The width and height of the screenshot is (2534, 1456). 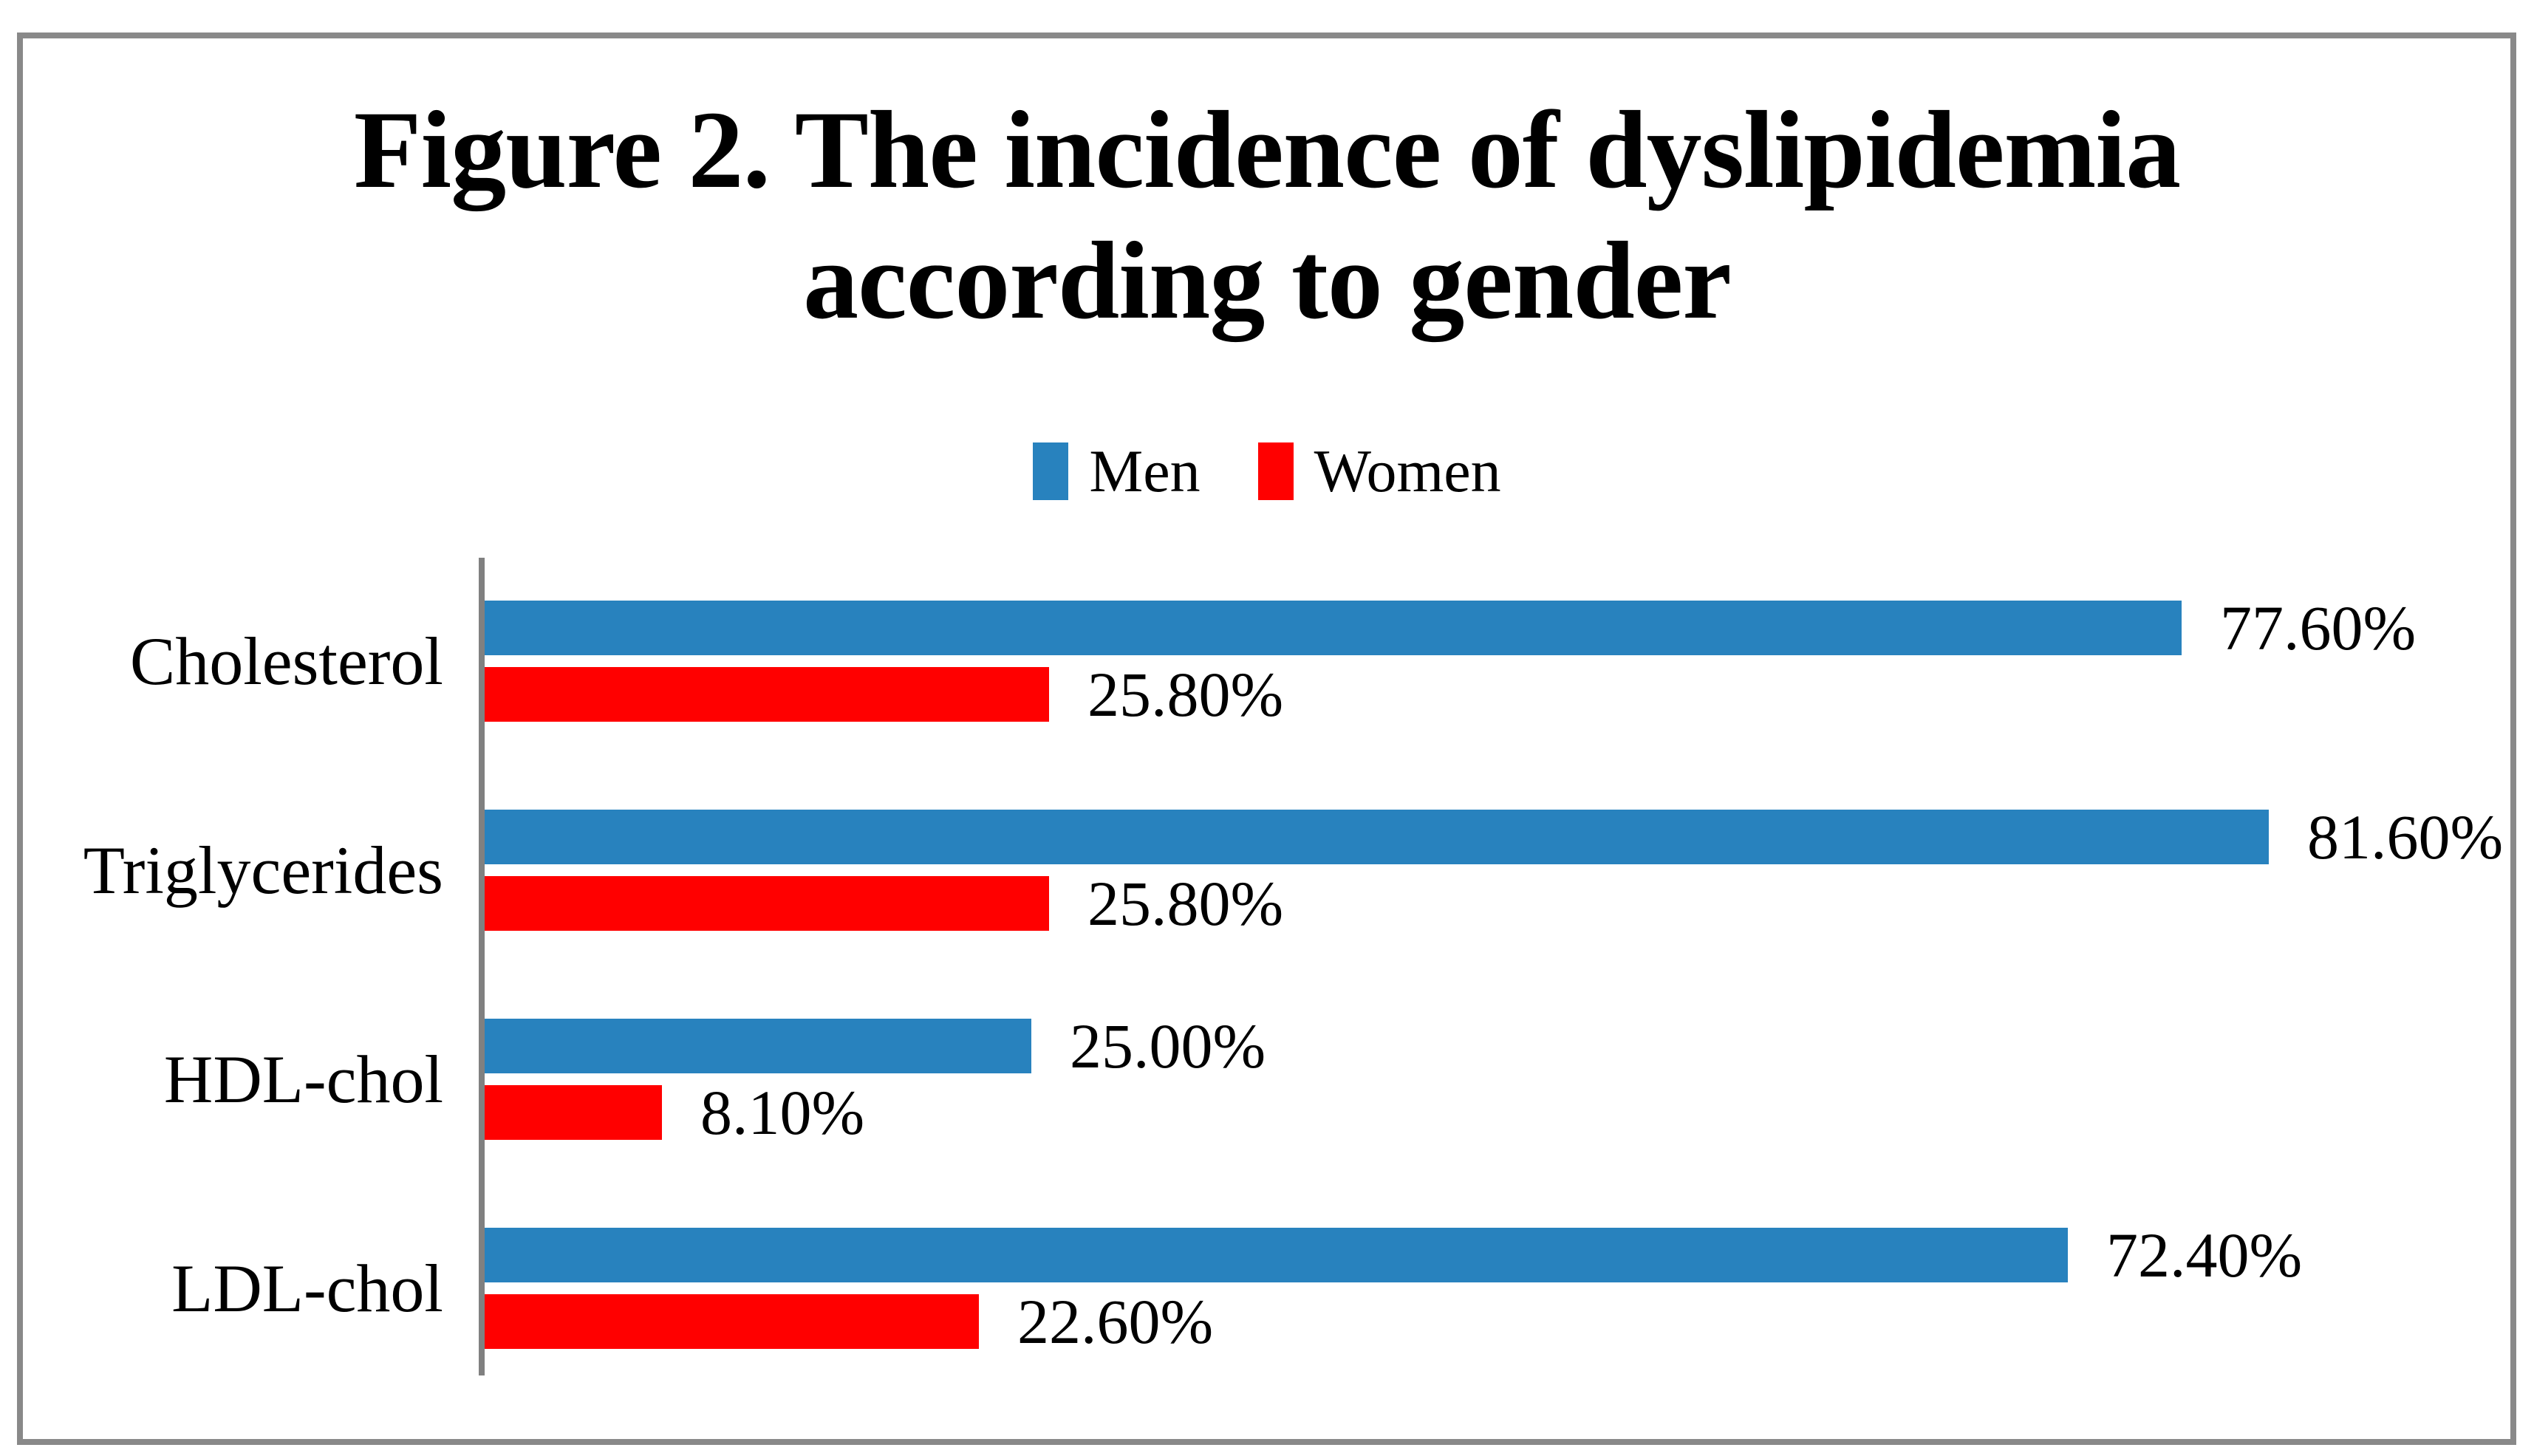 I want to click on legend: Men Women, so click(x=1267, y=470).